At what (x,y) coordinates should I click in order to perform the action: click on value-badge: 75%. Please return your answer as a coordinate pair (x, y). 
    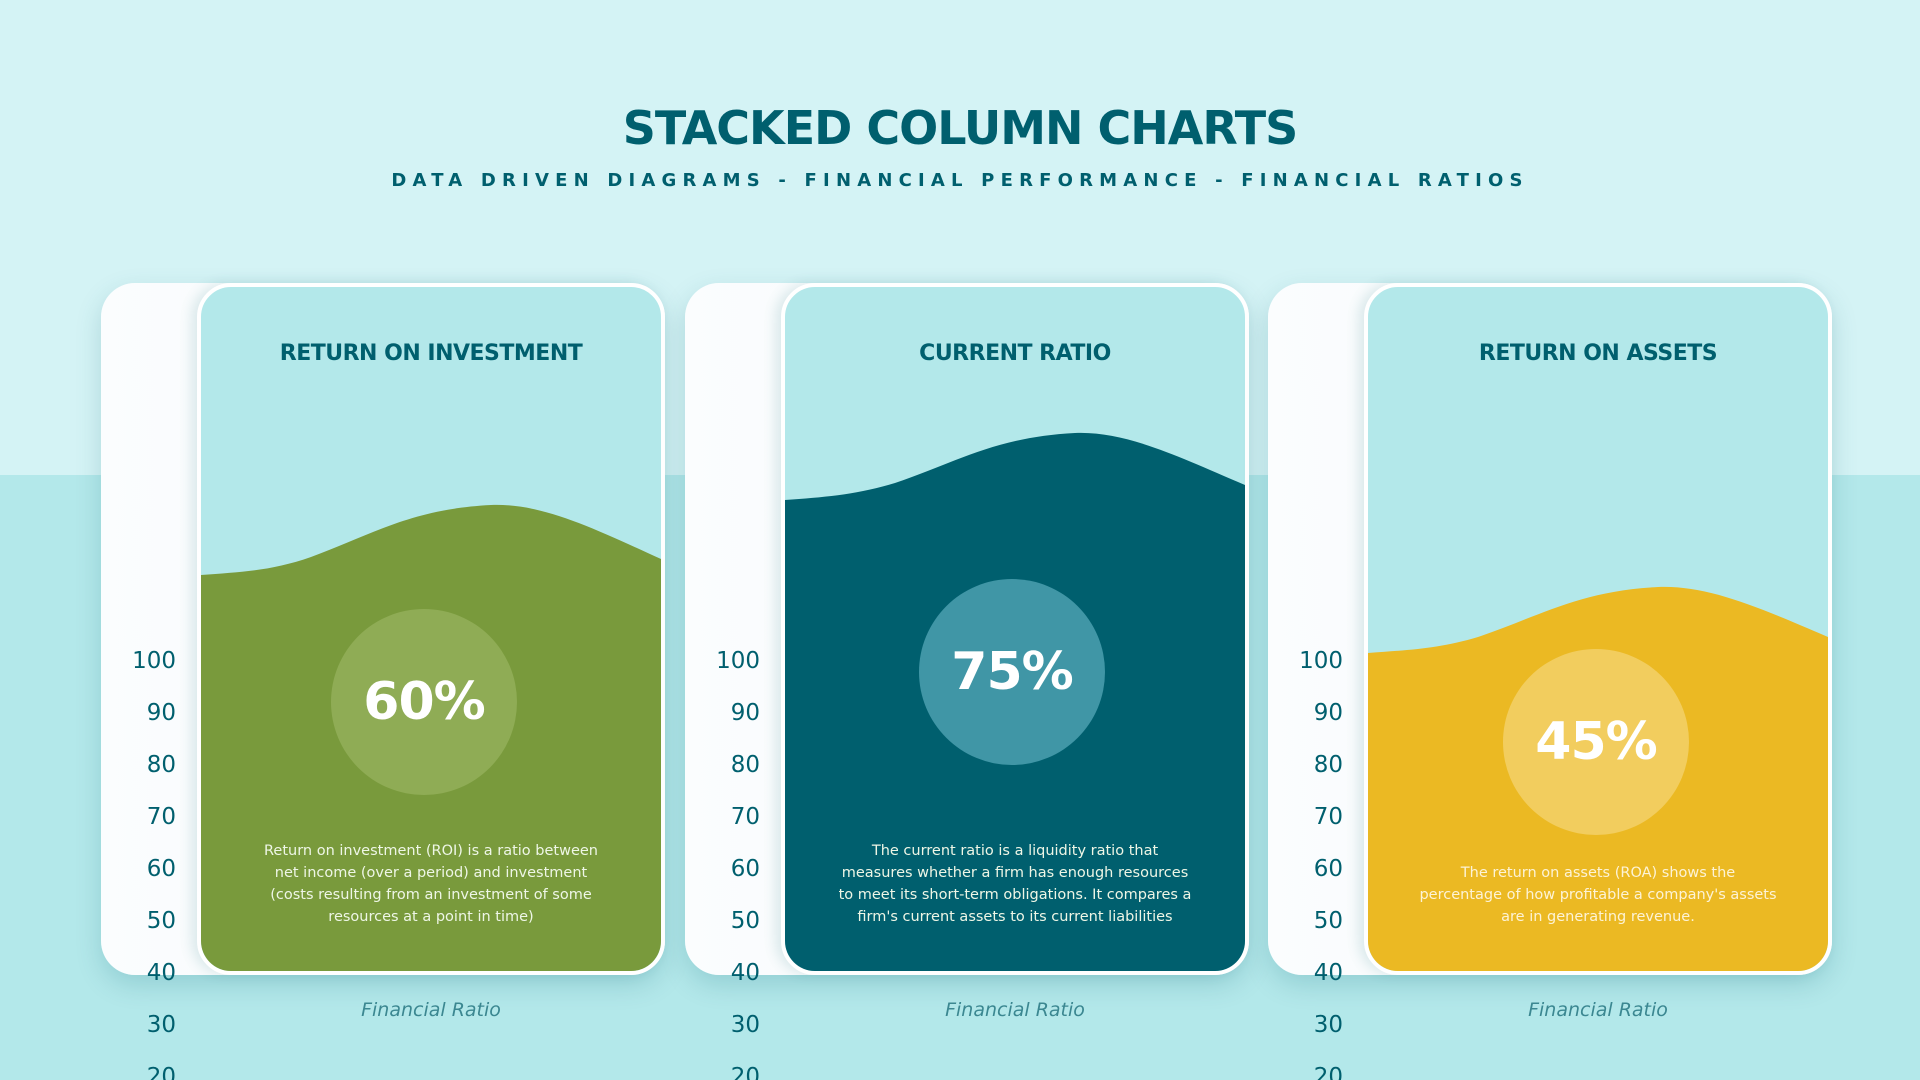
    Looking at the image, I should click on (1012, 672).